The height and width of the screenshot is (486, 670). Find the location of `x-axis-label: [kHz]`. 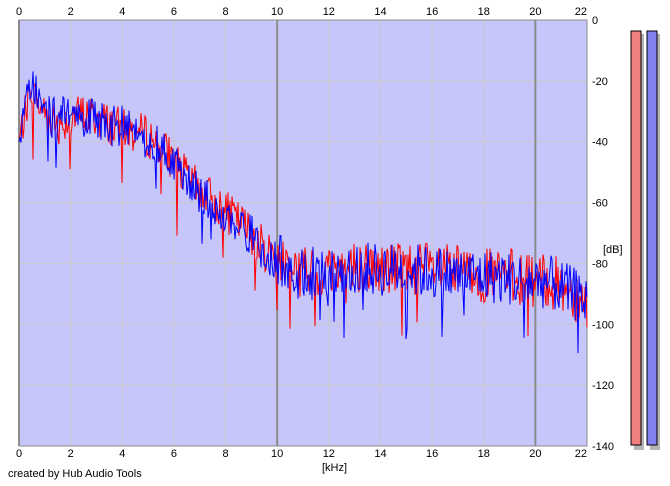

x-axis-label: [kHz] is located at coordinates (334, 468).